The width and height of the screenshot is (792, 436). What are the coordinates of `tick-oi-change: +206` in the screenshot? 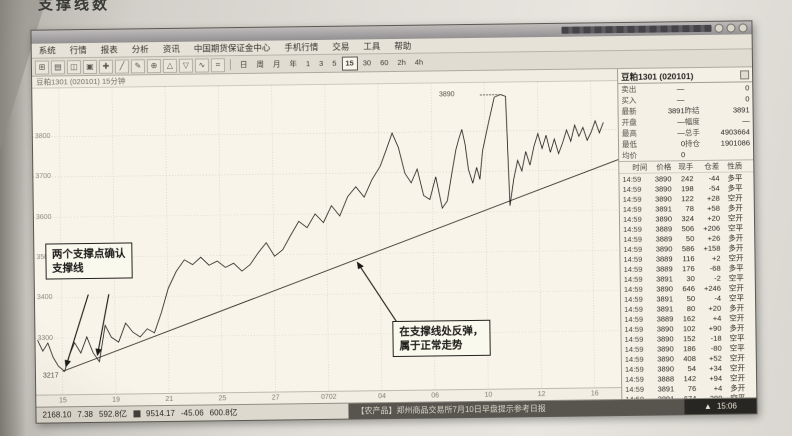 It's located at (712, 228).